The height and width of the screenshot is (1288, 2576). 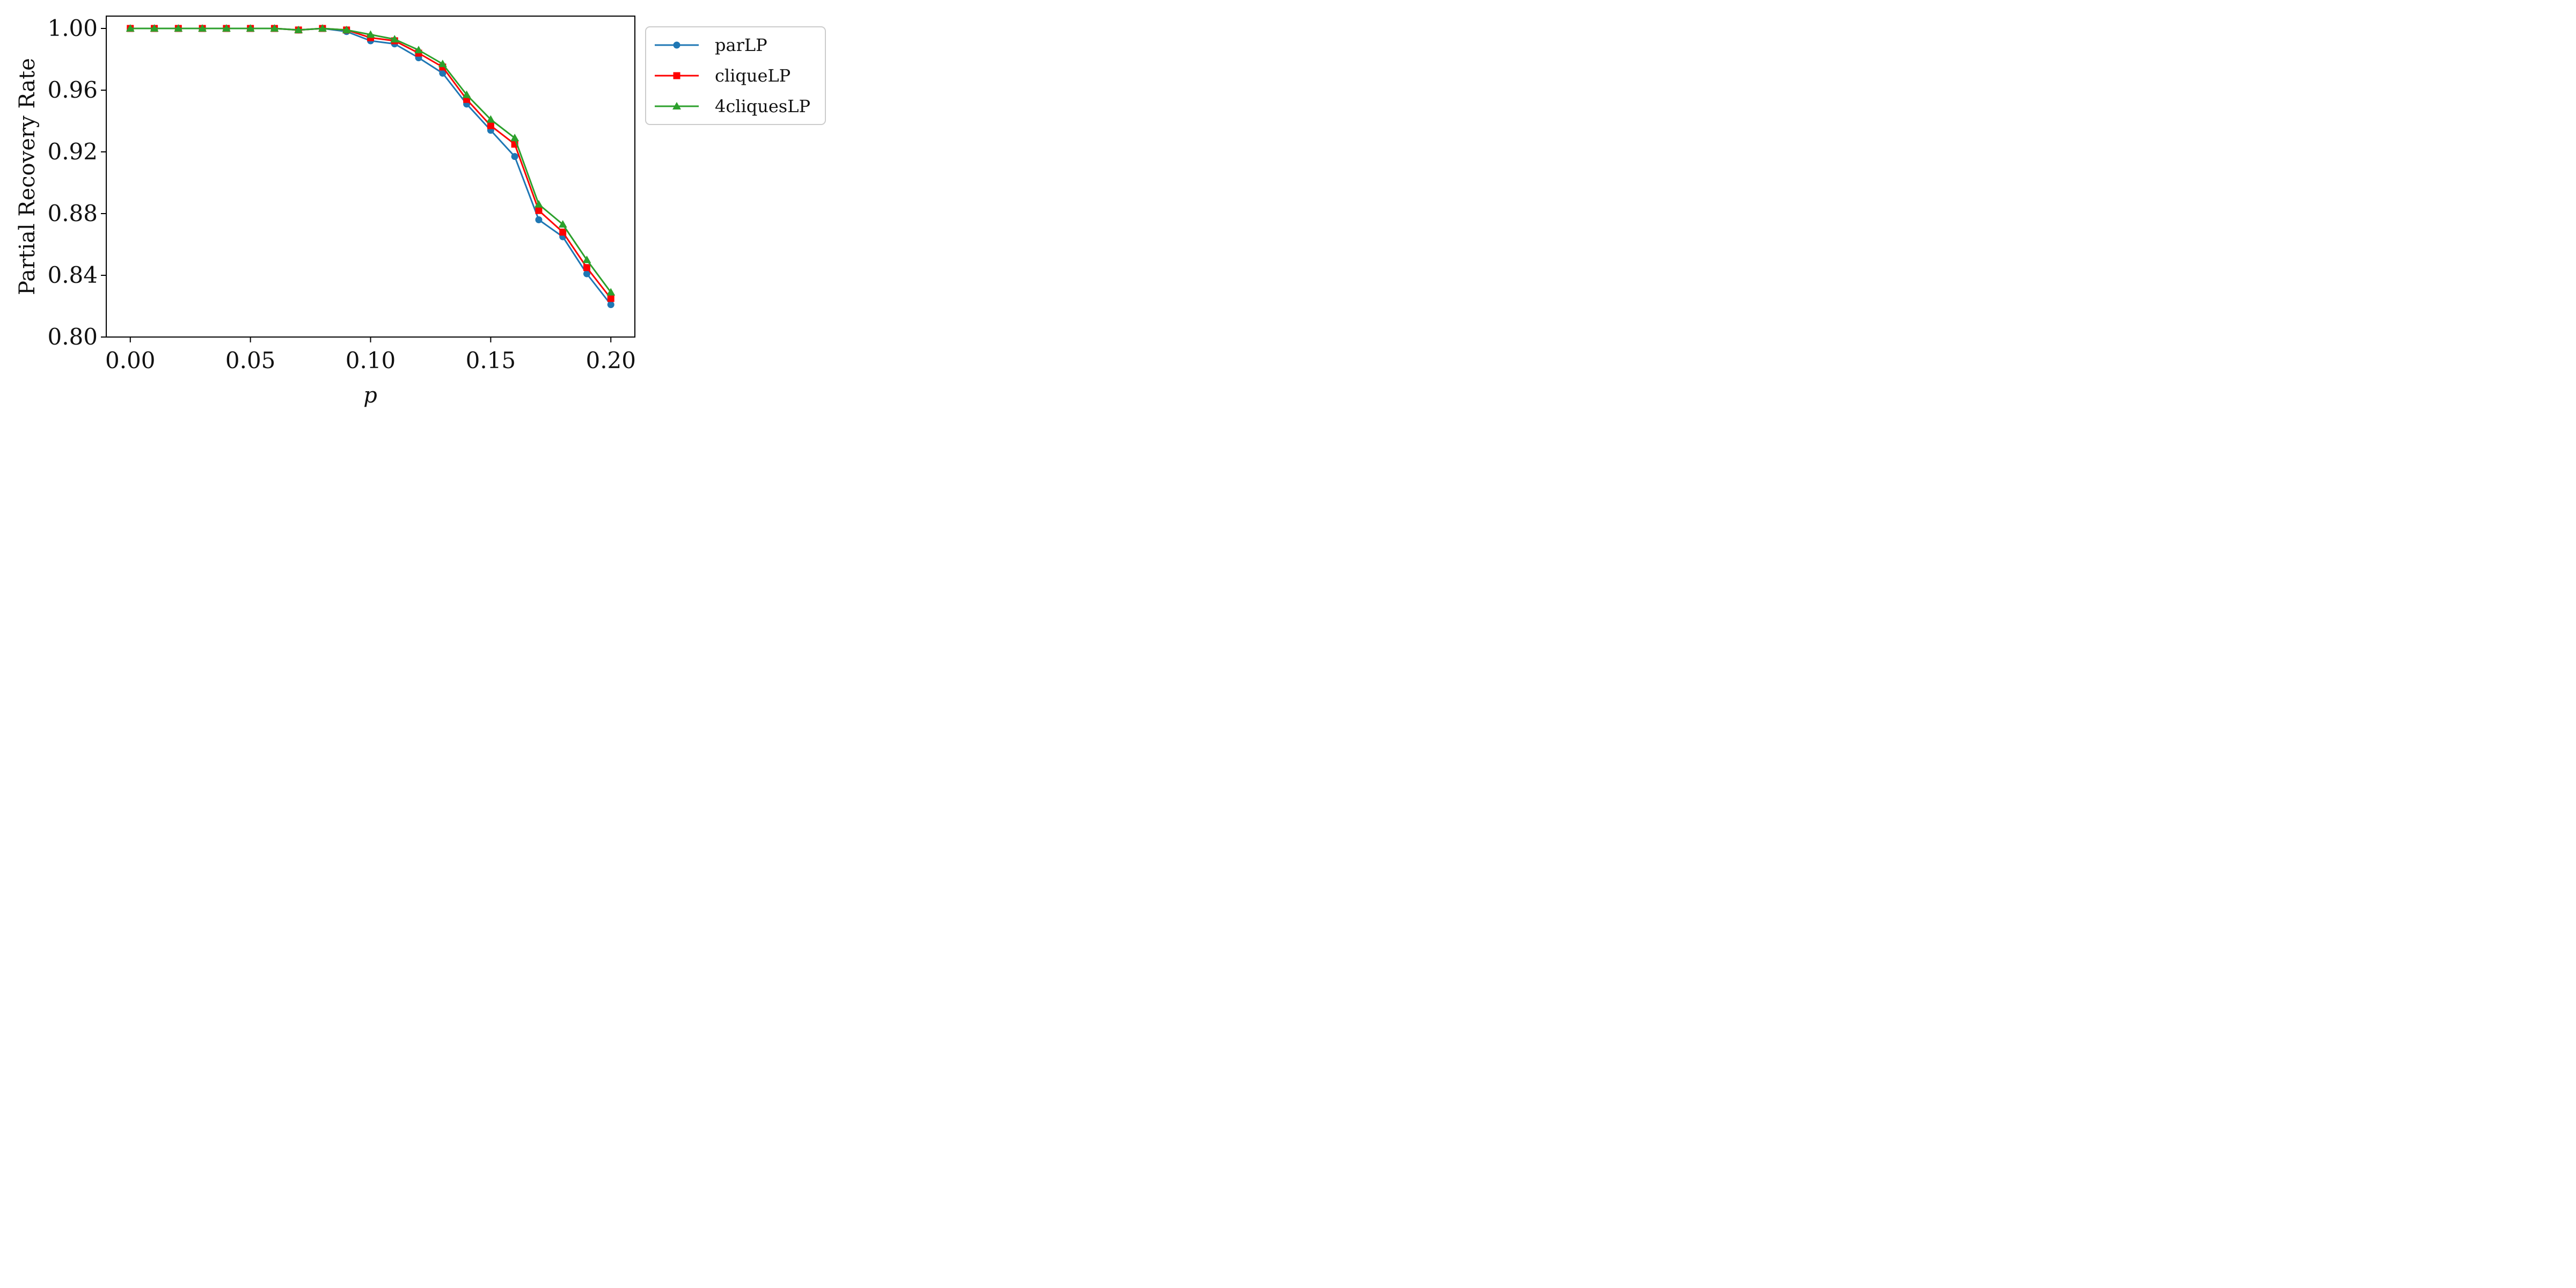 I want to click on x-tick-label: 0.10, so click(x=371, y=360).